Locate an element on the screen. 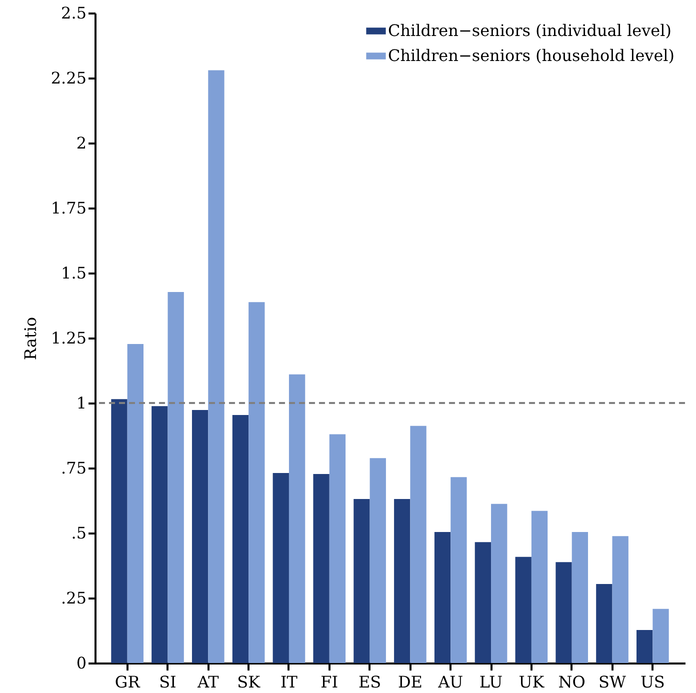 The width and height of the screenshot is (696, 693). x-tick-label: LU is located at coordinates (491, 682).